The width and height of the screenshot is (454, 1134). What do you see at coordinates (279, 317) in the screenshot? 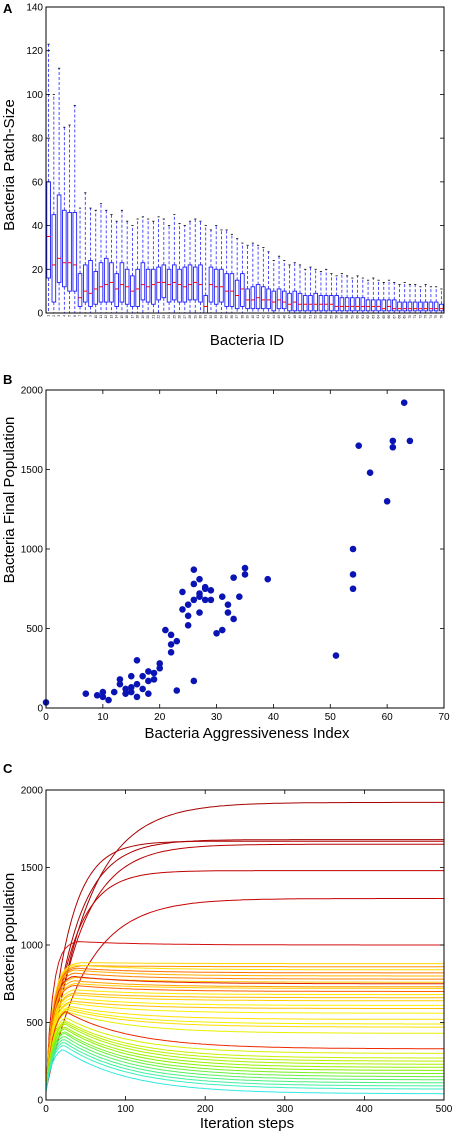
I see `box-xtick-label: 45` at bounding box center [279, 317].